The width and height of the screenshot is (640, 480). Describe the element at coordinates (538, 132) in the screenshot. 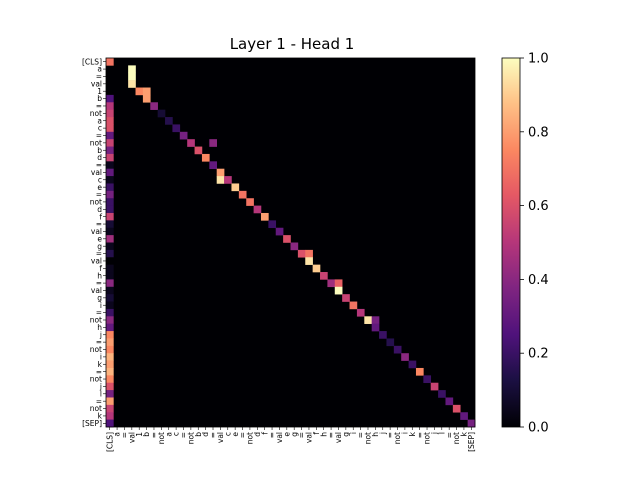

I see `colorbar-tick-label: 0.8` at that location.